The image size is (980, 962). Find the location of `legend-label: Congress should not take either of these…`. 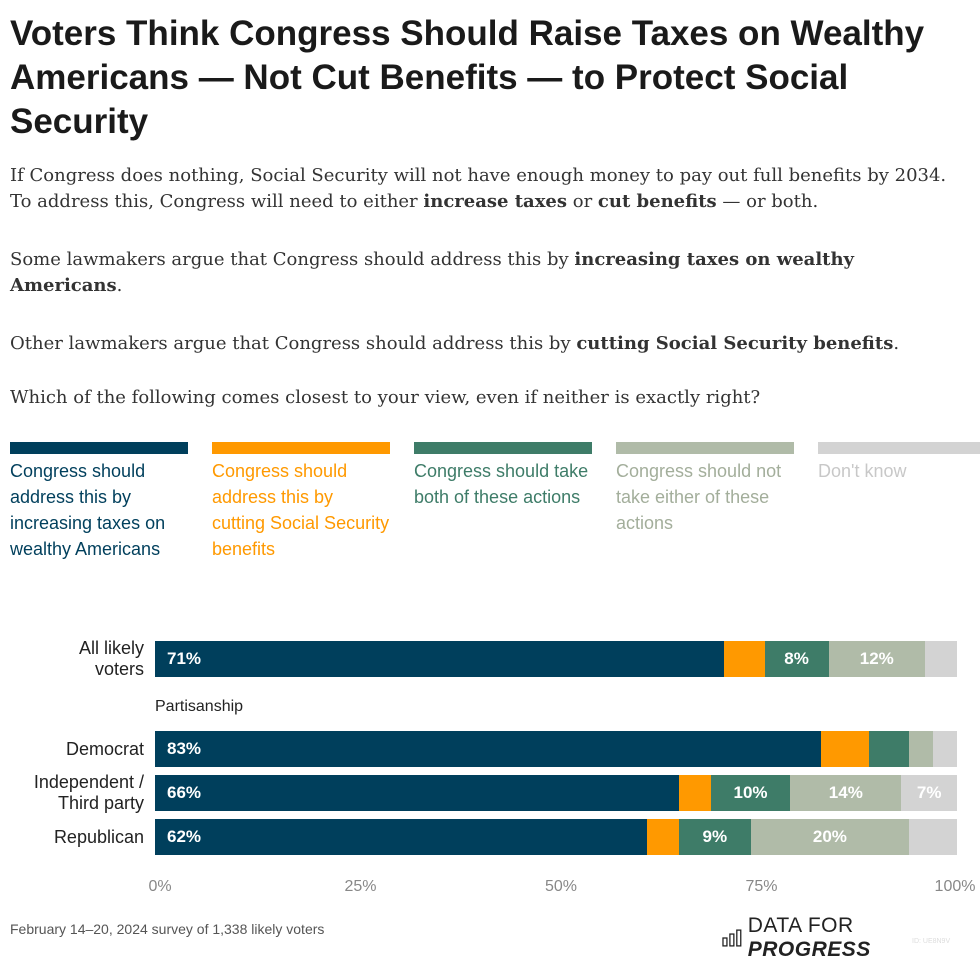

legend-label: Congress should not take either of these… is located at coordinates (699, 497).